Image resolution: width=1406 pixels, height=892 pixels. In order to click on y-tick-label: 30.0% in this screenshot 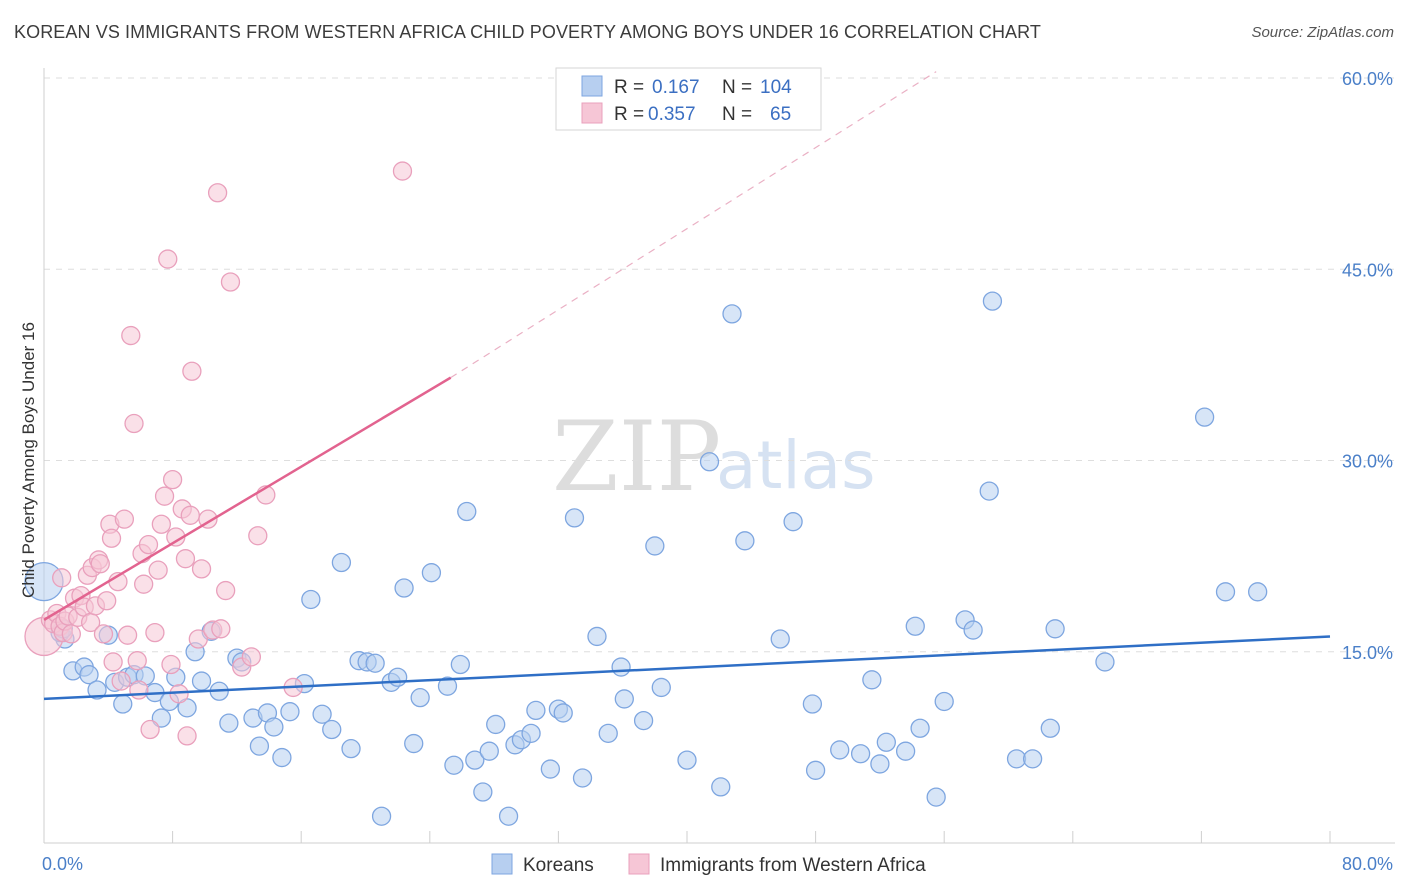, I will do `click(1367, 462)`.